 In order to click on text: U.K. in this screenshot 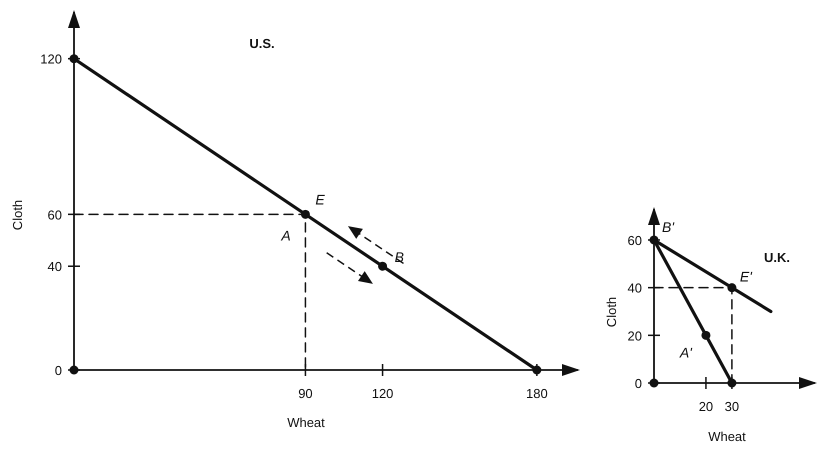, I will do `click(777, 257)`.